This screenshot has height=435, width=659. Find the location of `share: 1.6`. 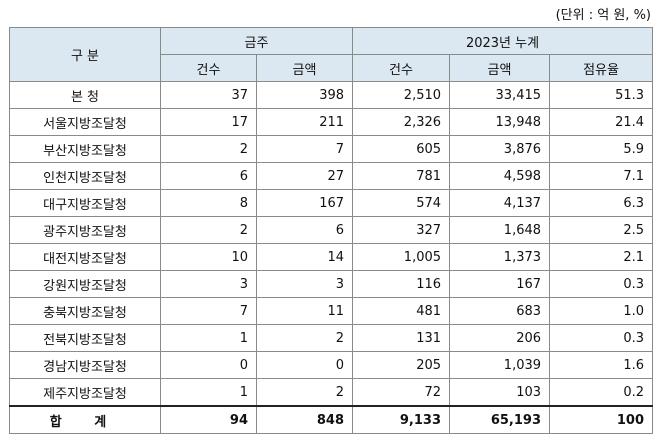

share: 1.6 is located at coordinates (601, 365).